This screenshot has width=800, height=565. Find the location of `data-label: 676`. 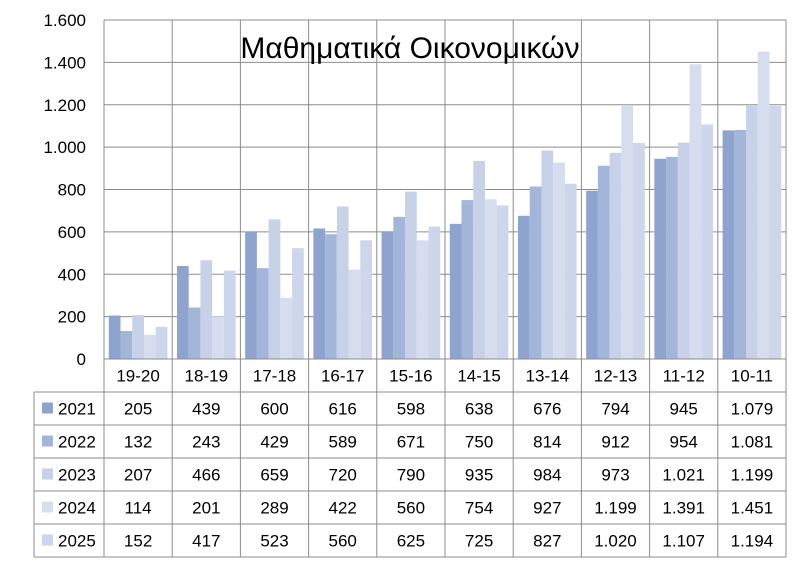

data-label: 676 is located at coordinates (547, 409).